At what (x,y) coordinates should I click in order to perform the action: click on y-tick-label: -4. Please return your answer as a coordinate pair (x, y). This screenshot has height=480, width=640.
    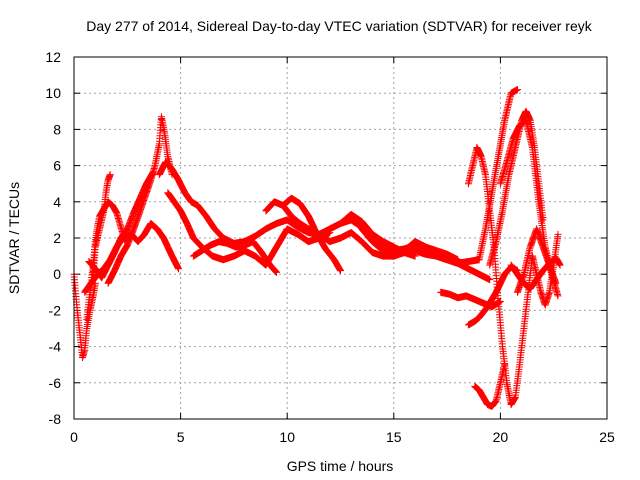
    Looking at the image, I should click on (55, 347).